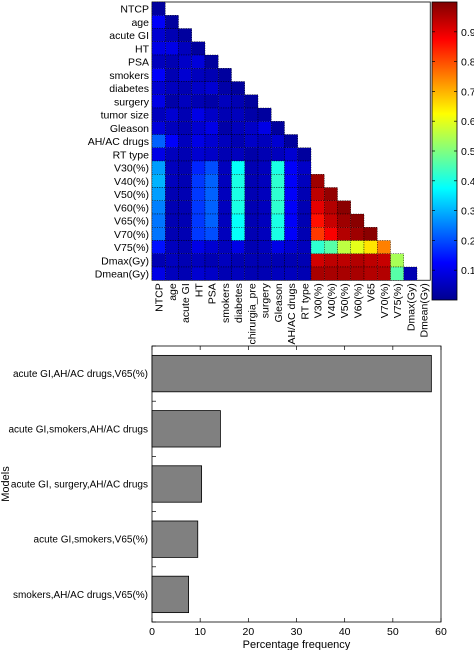  I want to click on bar-category-label: acute GI, surgery,AH/AC drugs, so click(79, 485).